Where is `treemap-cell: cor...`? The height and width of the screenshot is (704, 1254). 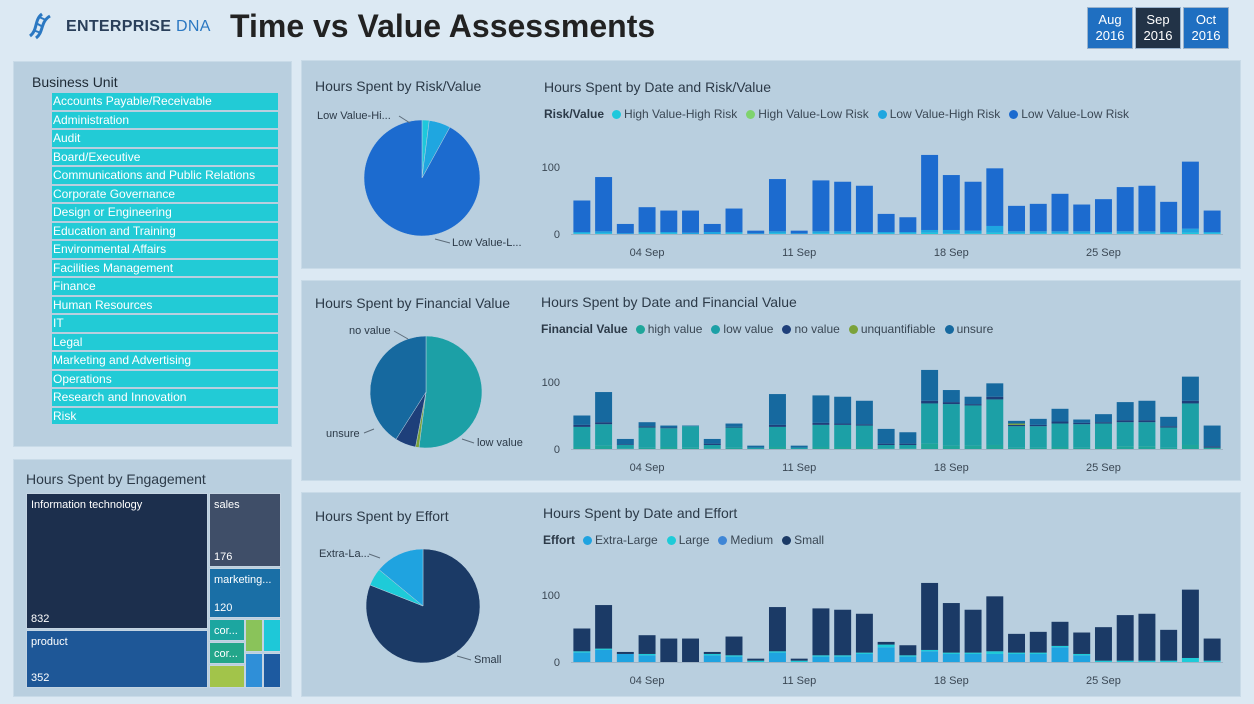
treemap-cell: cor... is located at coordinates (227, 653).